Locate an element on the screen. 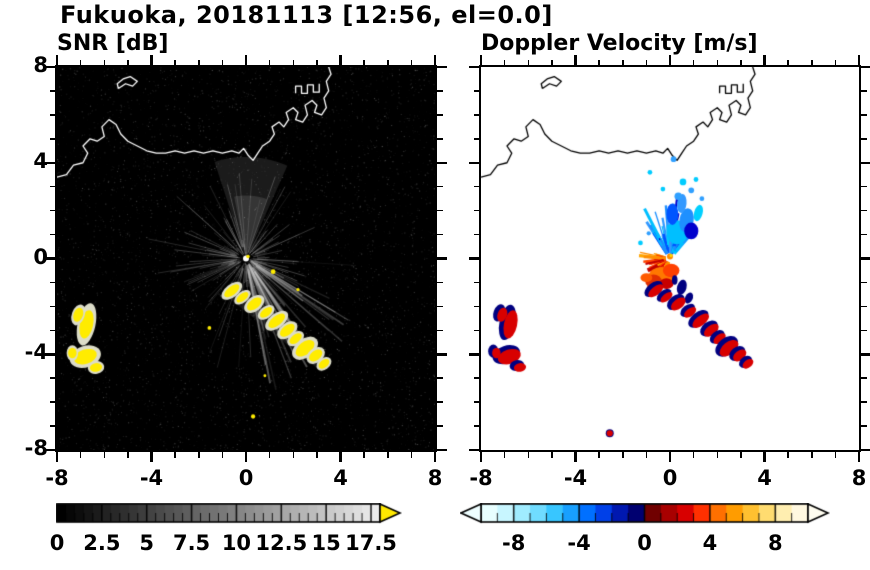 The image size is (870, 570). snr-colorbar is located at coordinates (229, 514).